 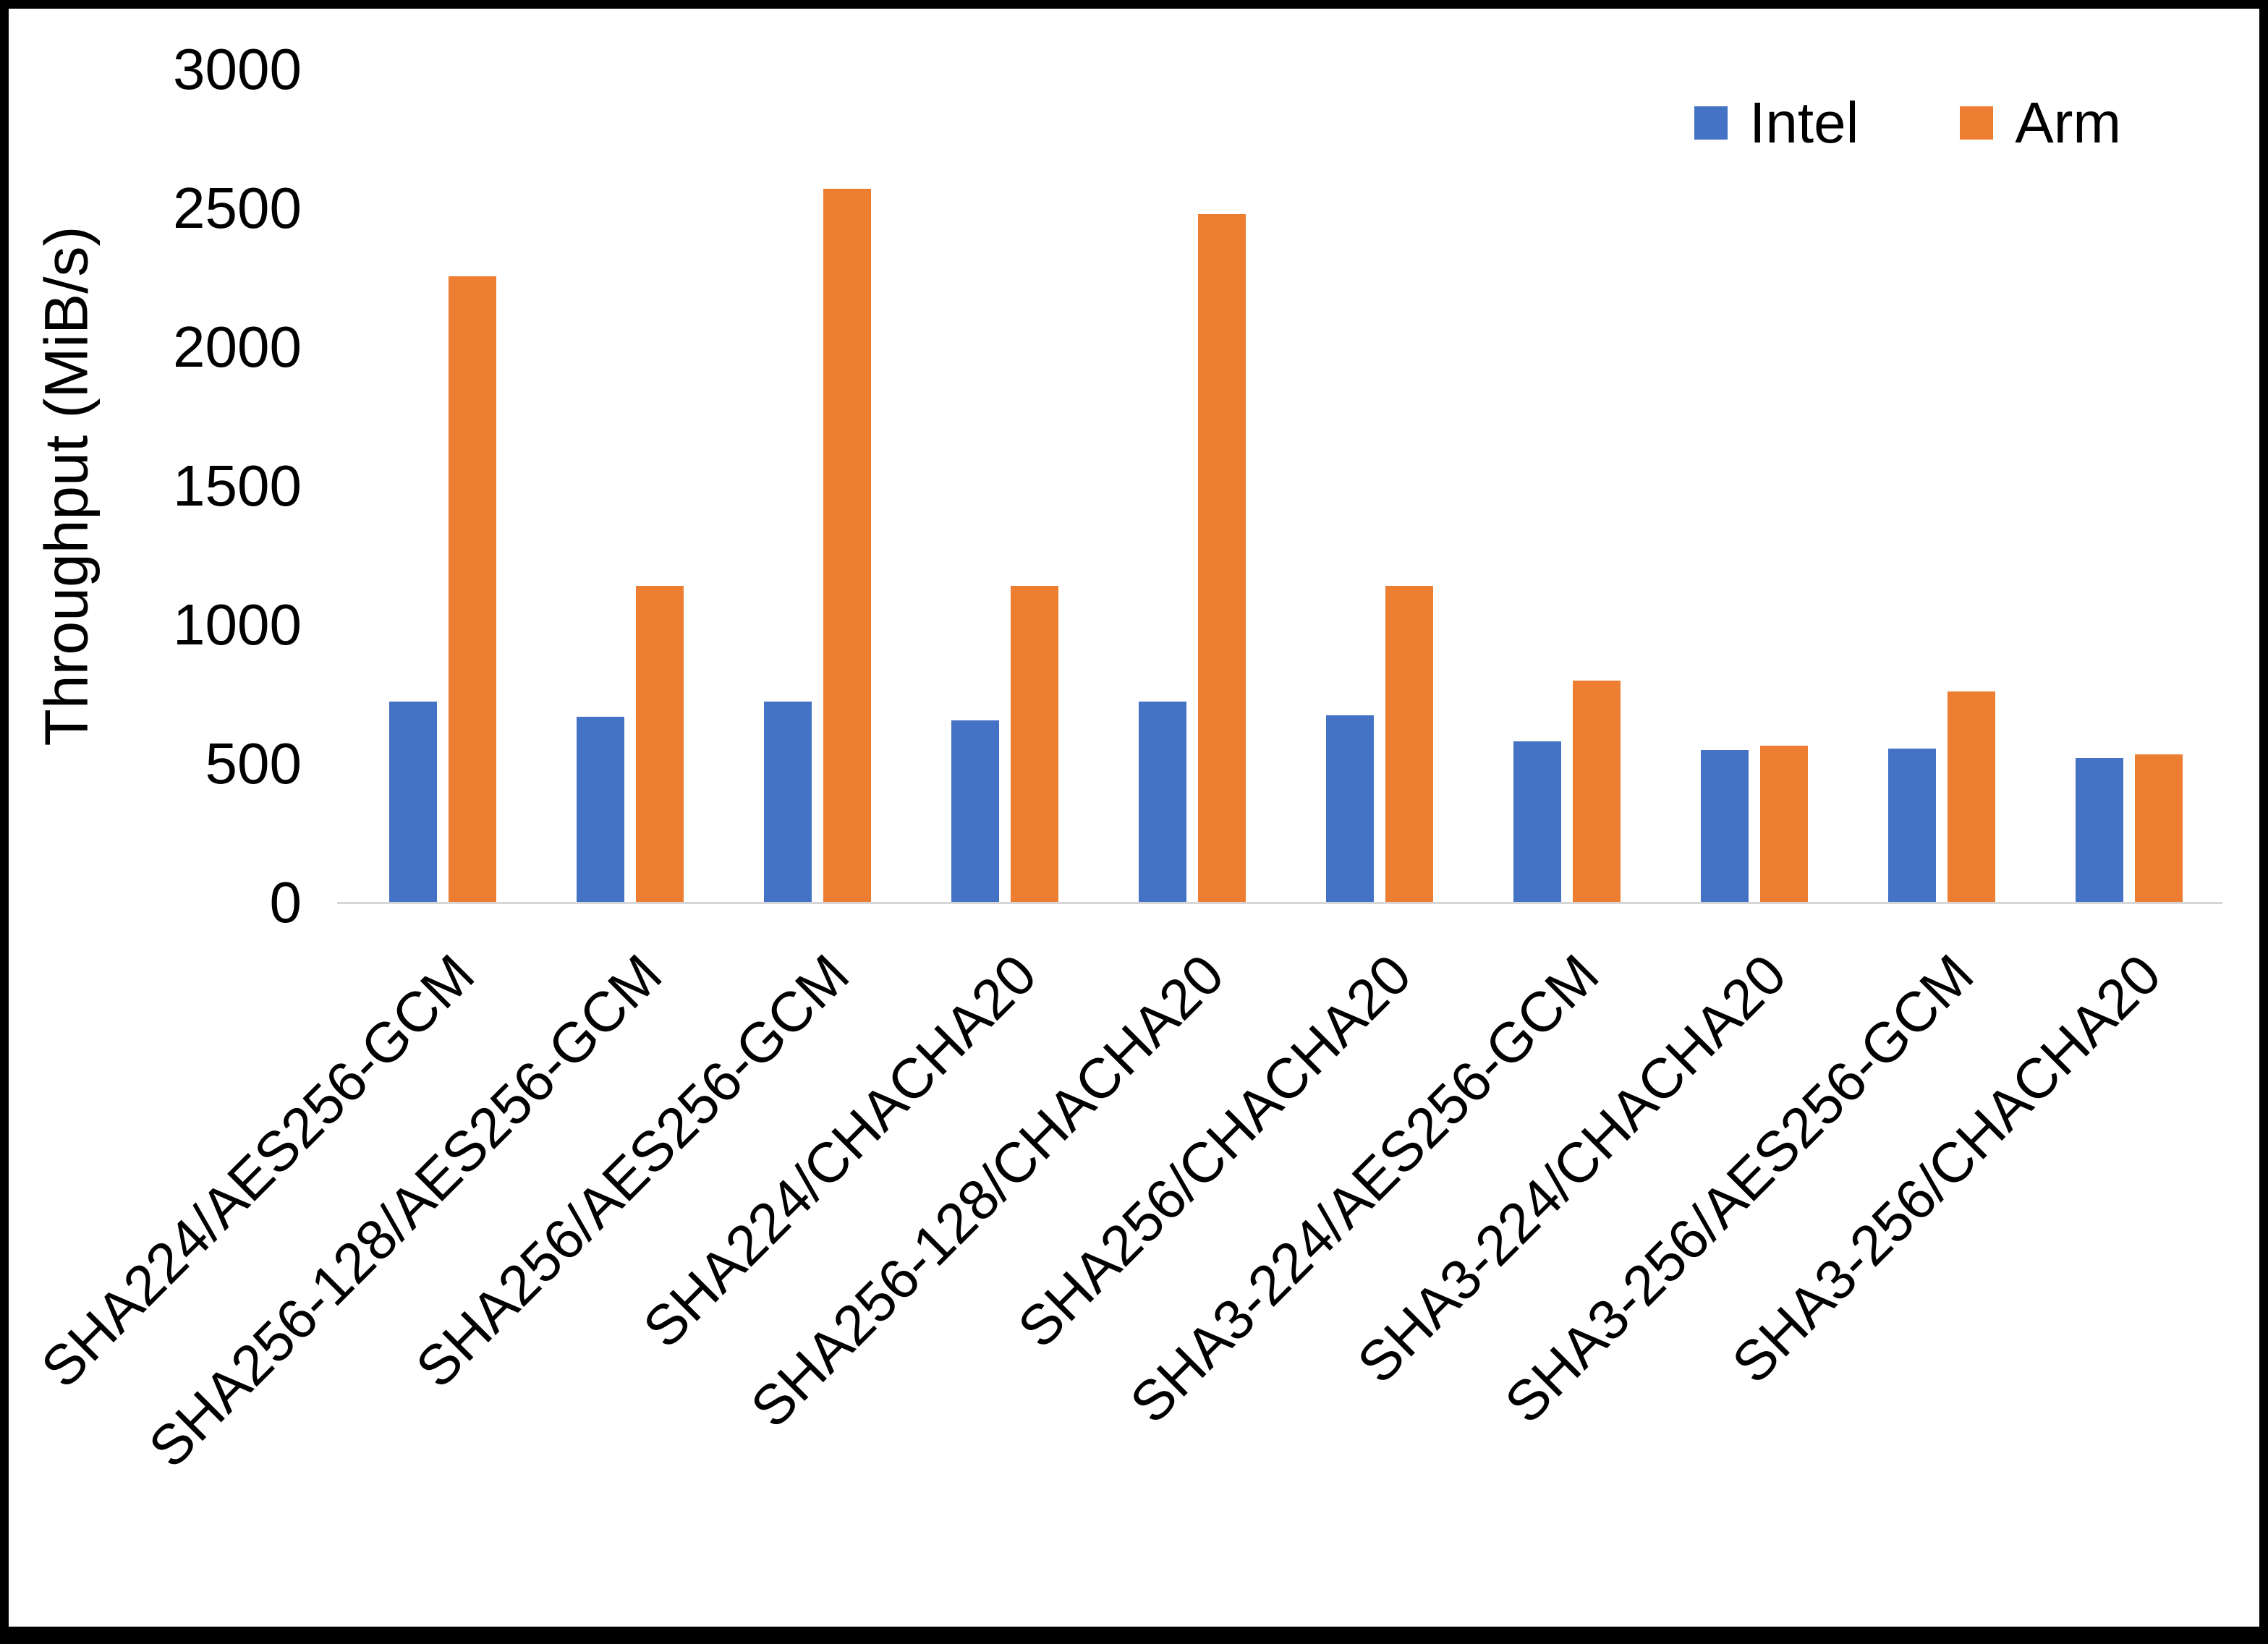 I want to click on y-tick-label: 3000, so click(x=238, y=69).